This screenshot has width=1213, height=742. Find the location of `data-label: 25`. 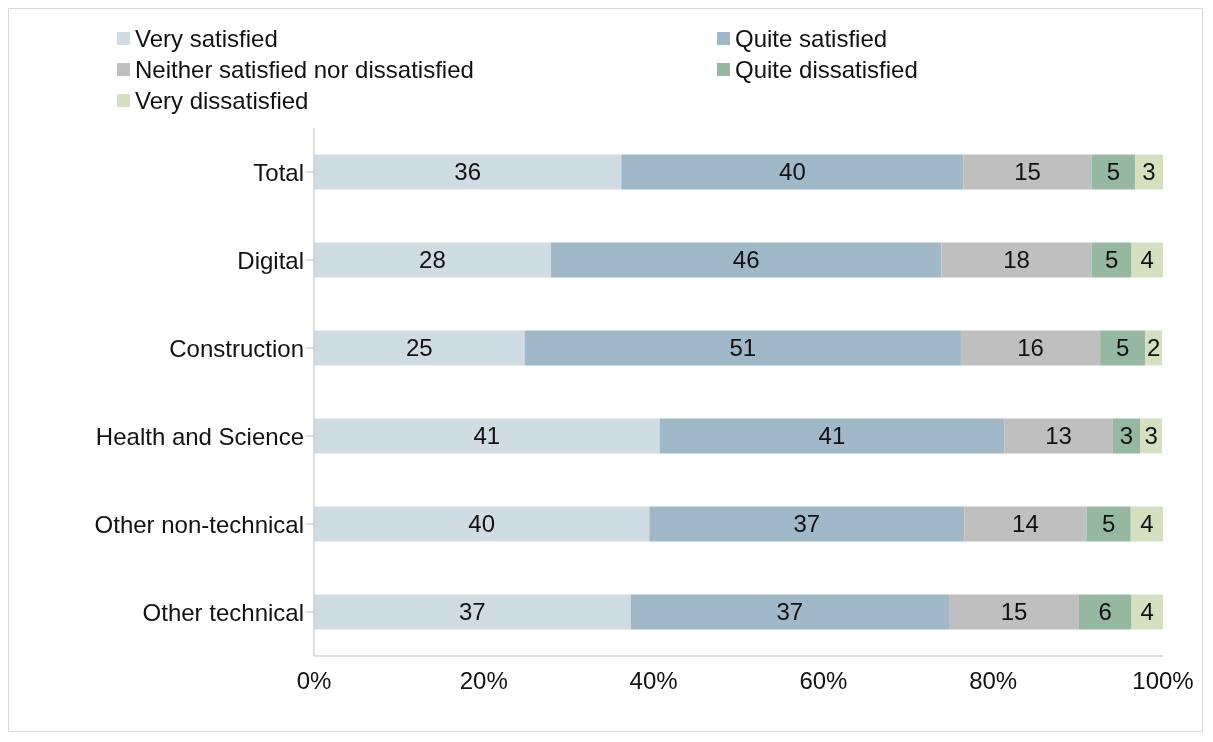

data-label: 25 is located at coordinates (419, 348).